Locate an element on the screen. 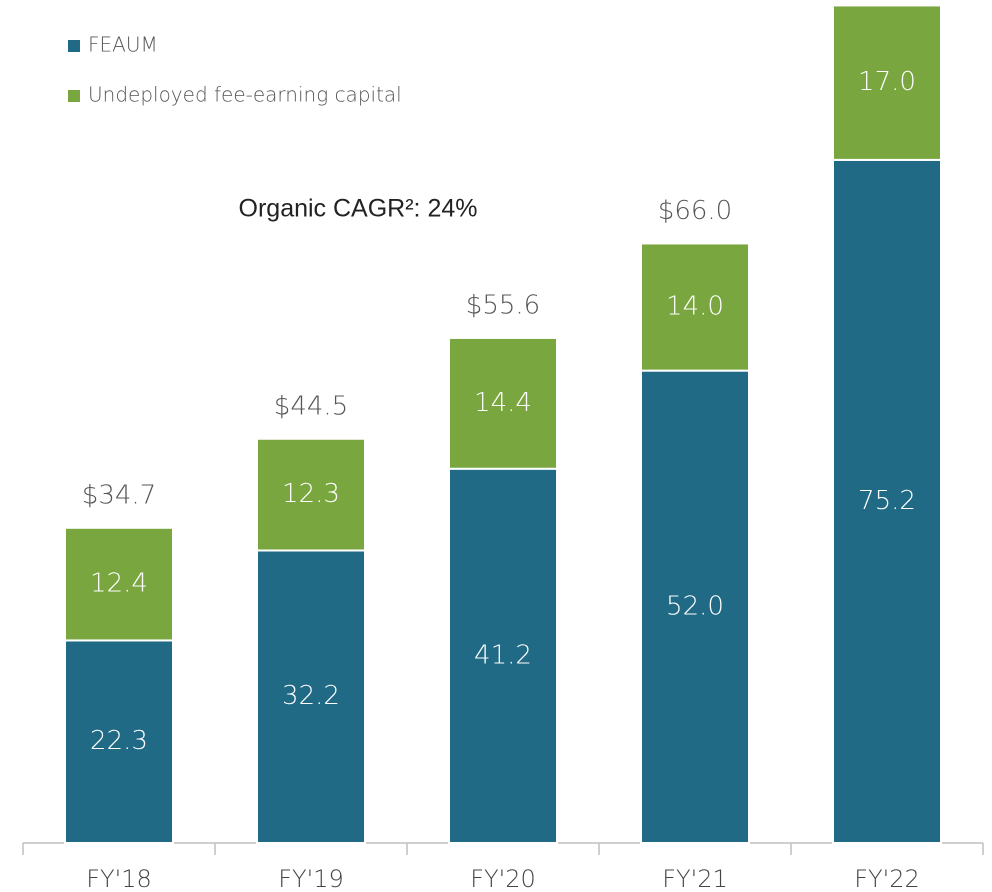 This screenshot has height=892, width=992. annotation: Organic CAGR²: 24% is located at coordinates (358, 209).